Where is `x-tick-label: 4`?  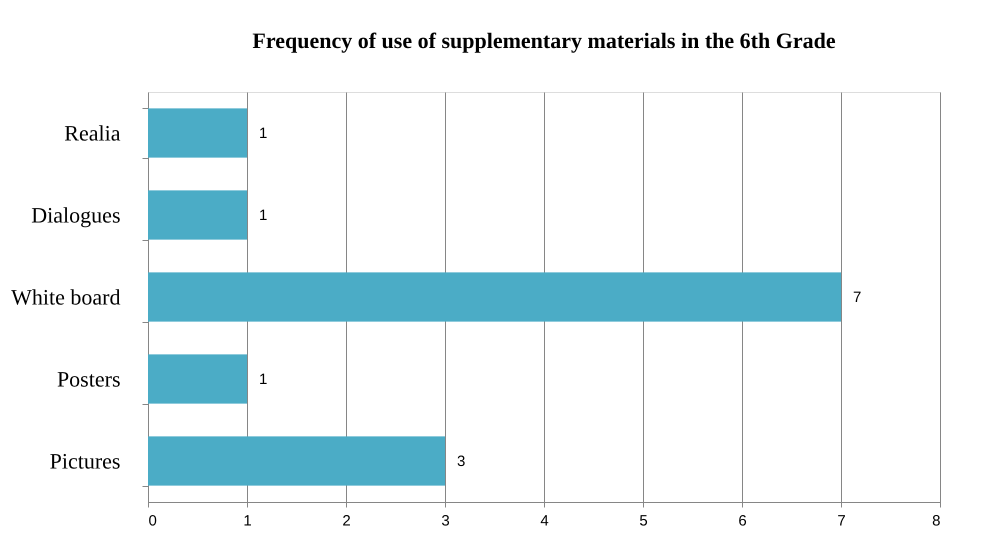
x-tick-label: 4 is located at coordinates (544, 521).